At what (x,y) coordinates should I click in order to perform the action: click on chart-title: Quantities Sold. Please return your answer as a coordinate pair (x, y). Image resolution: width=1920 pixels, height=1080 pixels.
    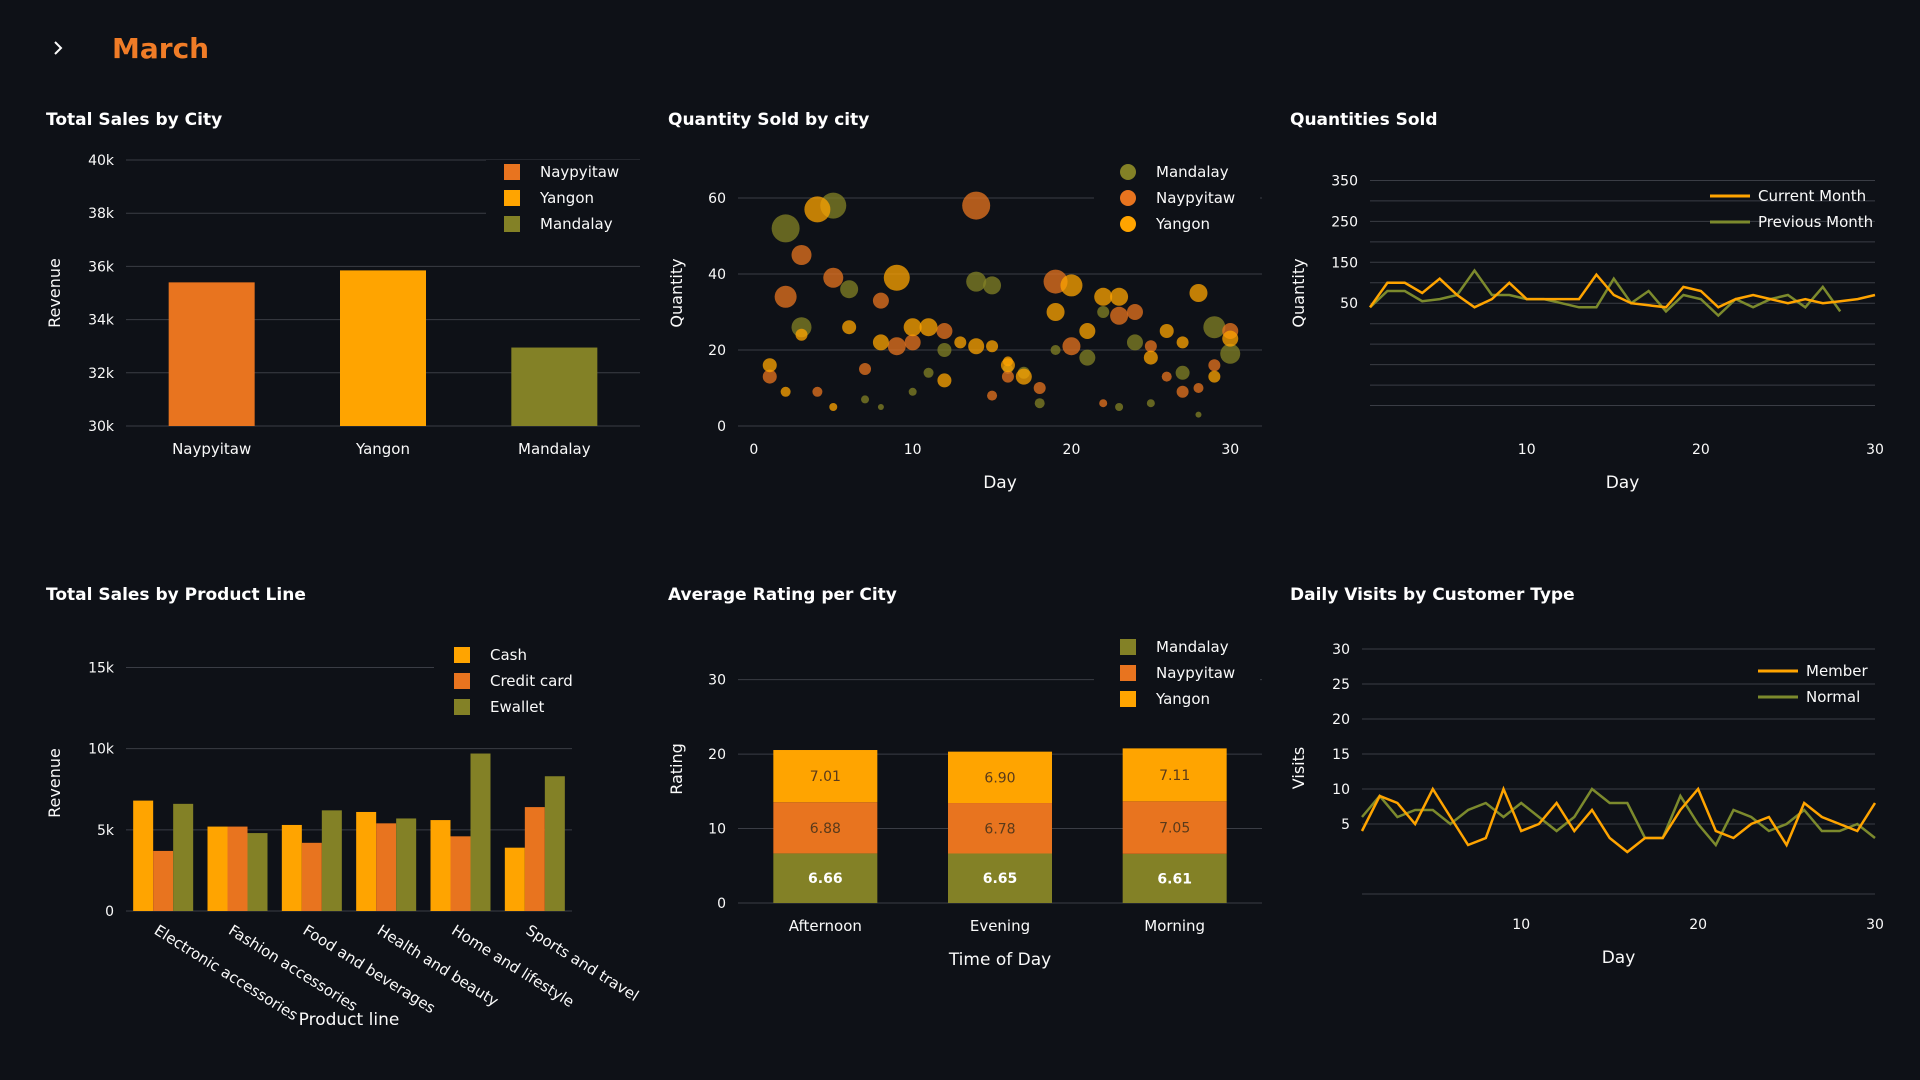
    Looking at the image, I should click on (1364, 120).